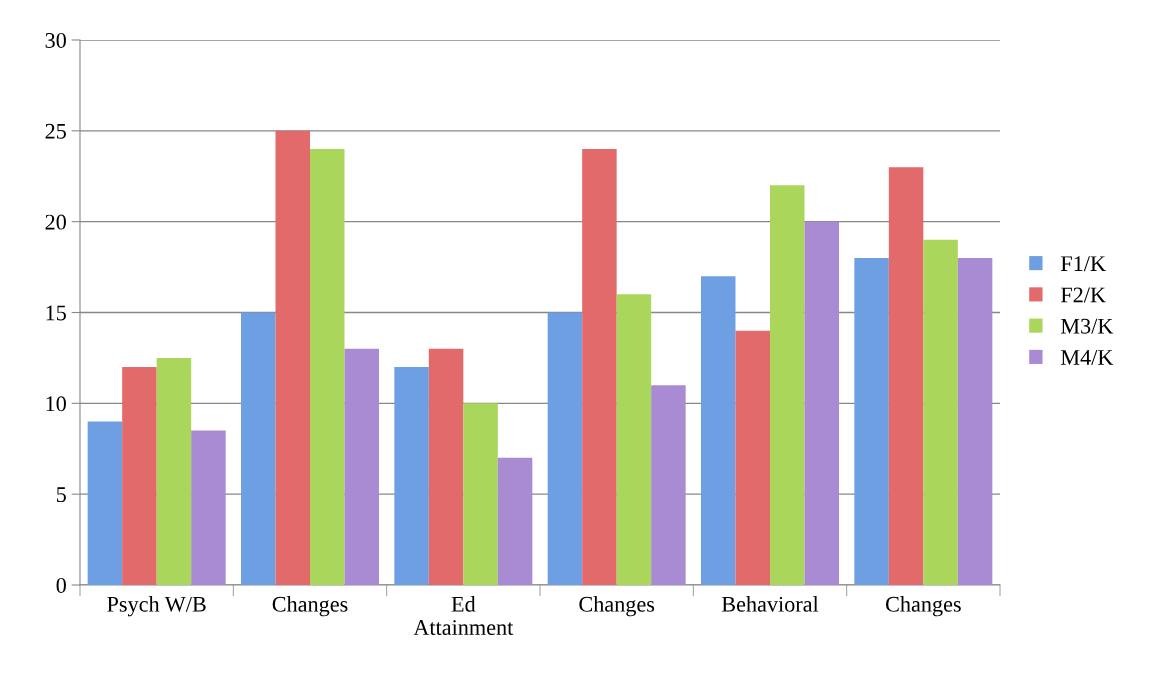  I want to click on y-tick-label: 20, so click(55, 222).